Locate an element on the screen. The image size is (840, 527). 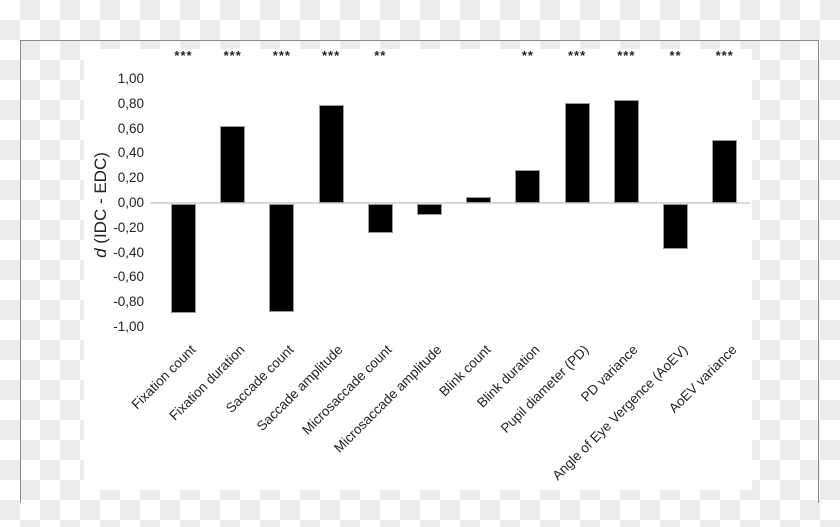
y-tick-label: 0,00 is located at coordinates (130, 202).